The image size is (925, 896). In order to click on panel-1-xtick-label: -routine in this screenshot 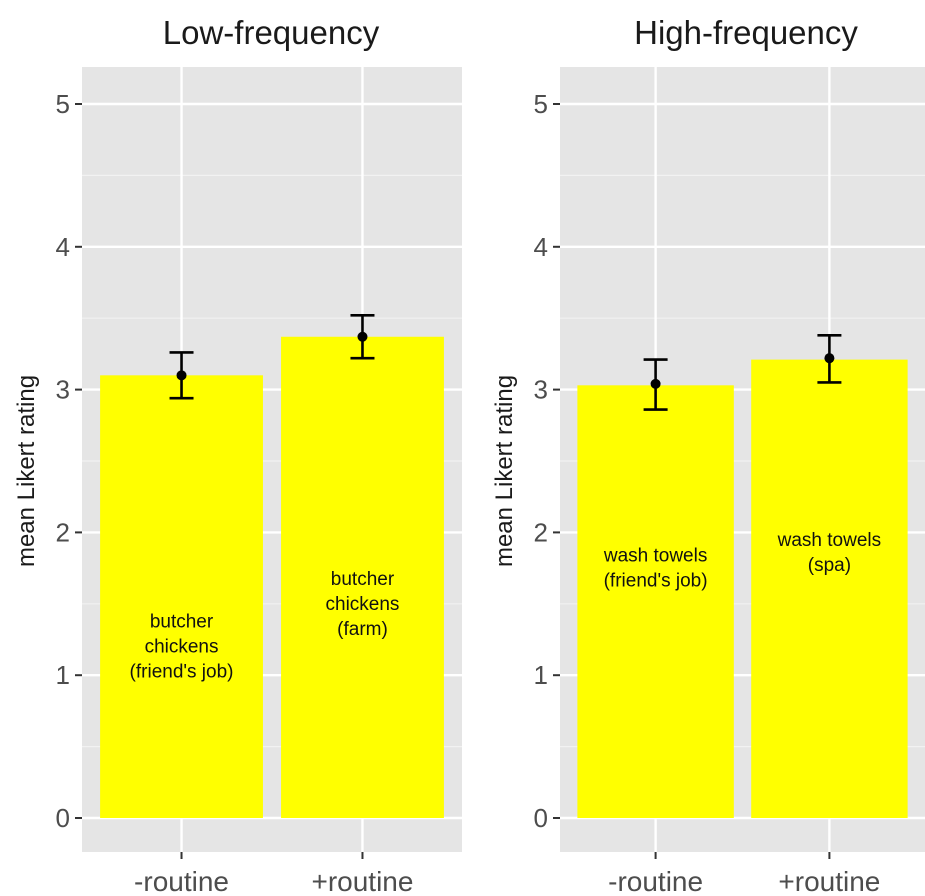, I will do `click(181, 881)`.